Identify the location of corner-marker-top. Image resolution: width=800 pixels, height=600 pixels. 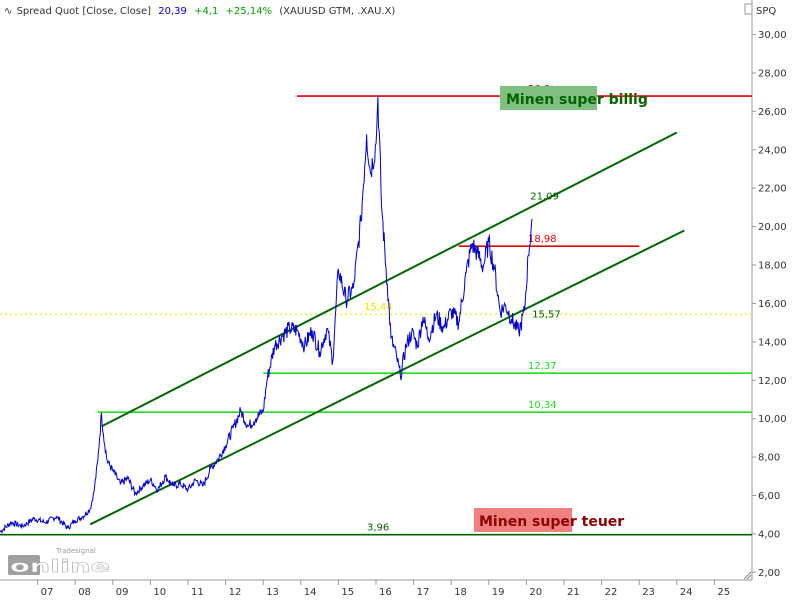
(748, 9).